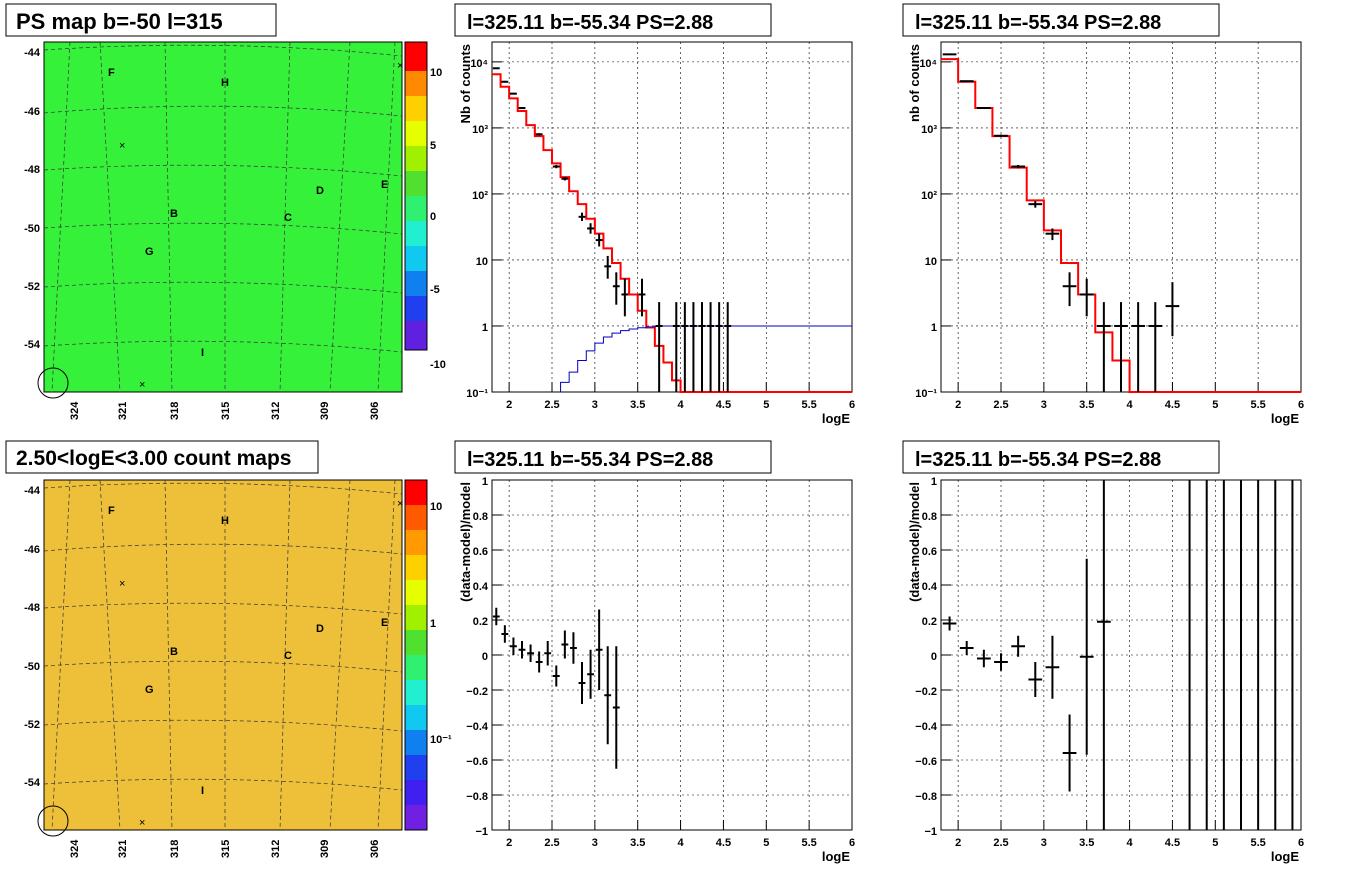  What do you see at coordinates (202, 791) in the screenshot?
I see `marker-label: I` at bounding box center [202, 791].